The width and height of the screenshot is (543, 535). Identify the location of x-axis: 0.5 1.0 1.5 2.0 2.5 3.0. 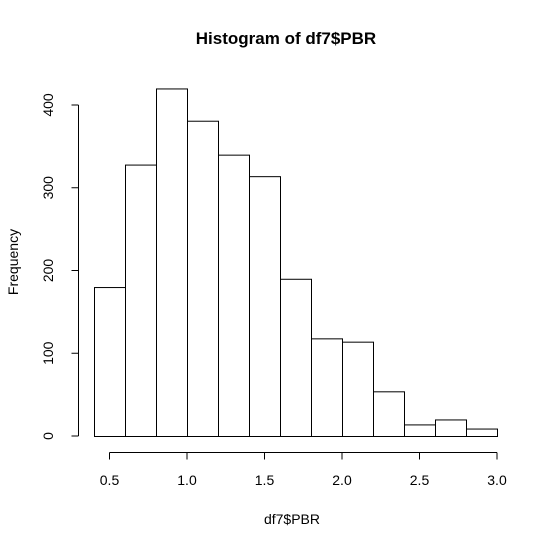
(303, 470).